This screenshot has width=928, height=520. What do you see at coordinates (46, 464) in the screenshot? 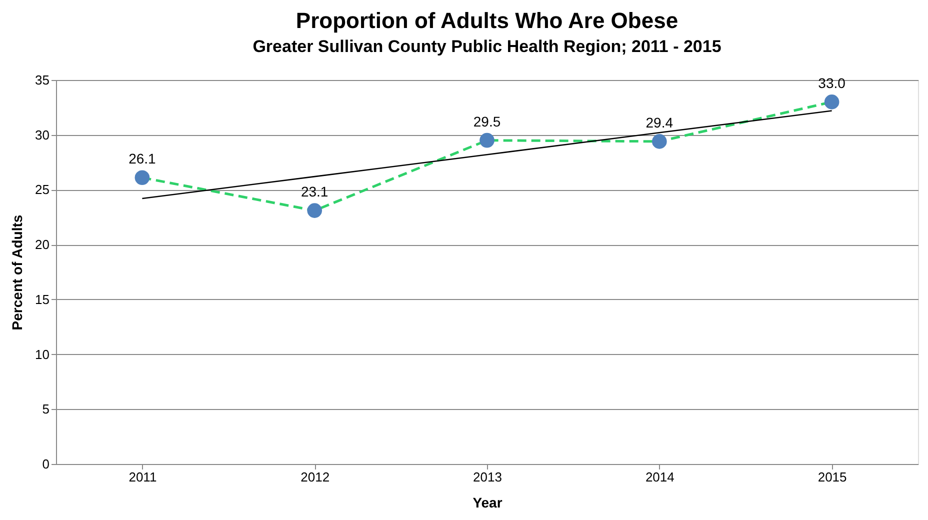
I see `y-tick-label: 0` at bounding box center [46, 464].